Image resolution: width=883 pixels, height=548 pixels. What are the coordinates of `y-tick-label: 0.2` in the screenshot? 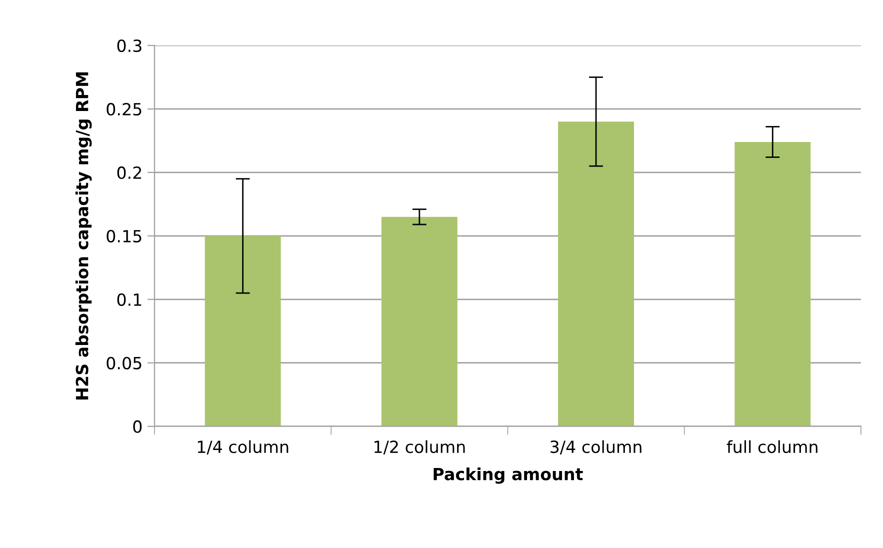 It's located at (129, 173).